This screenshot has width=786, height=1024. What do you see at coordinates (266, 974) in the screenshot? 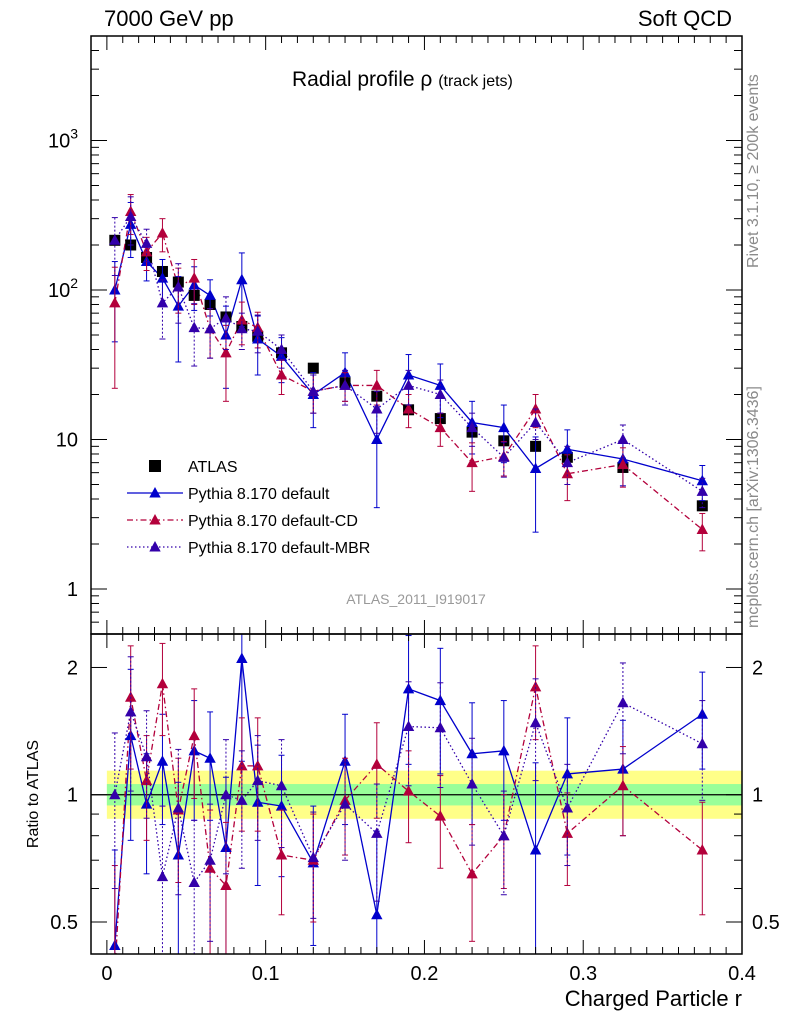
I see `x-tick-label: 0.1` at bounding box center [266, 974].